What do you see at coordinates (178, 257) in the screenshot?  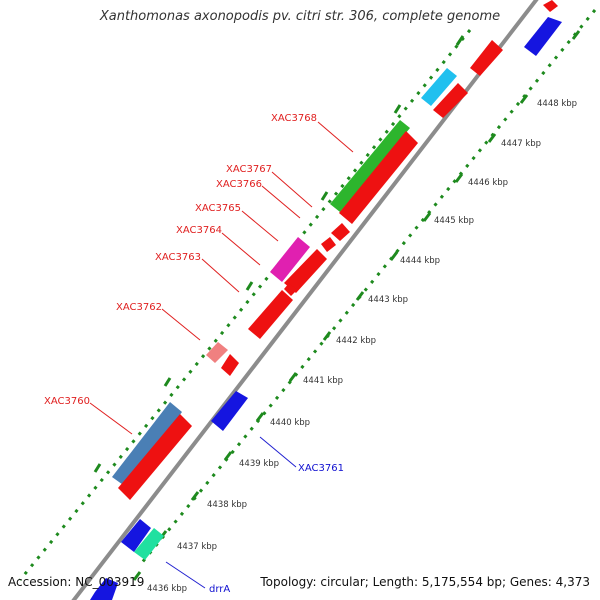 I see `gene-label-xac3763: XAC3763` at bounding box center [178, 257].